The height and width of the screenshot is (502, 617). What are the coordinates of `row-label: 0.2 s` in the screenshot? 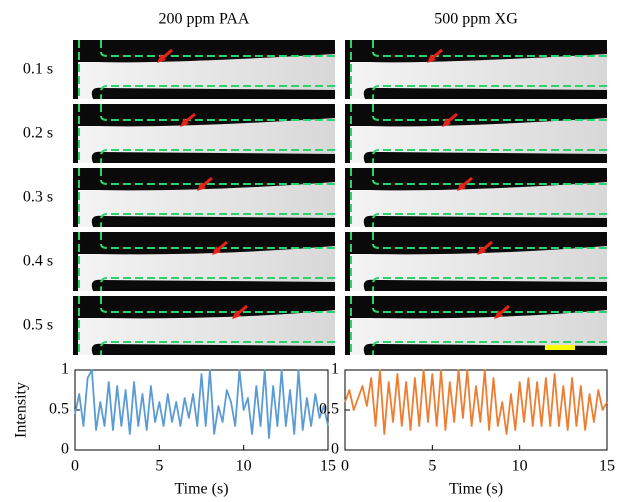 It's located at (38, 133).